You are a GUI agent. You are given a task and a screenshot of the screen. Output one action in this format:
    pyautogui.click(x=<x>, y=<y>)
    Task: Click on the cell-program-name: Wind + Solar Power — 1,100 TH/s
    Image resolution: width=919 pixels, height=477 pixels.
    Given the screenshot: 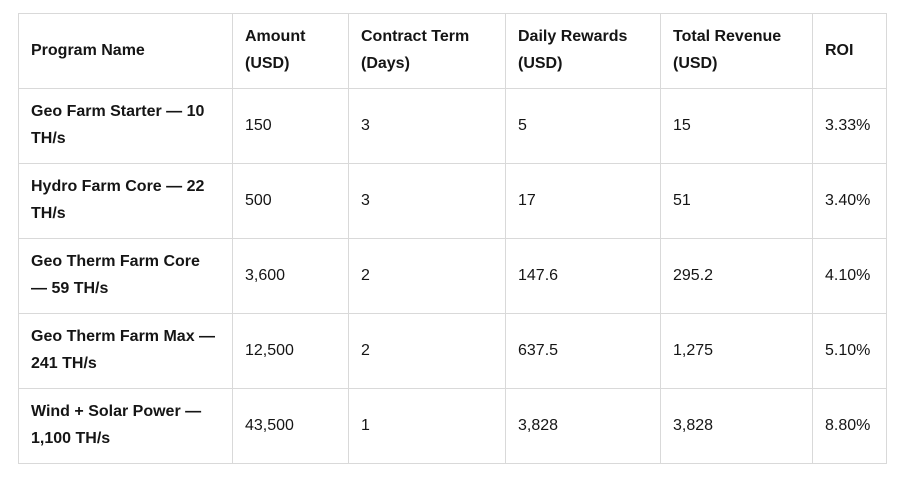 What is the action you would take?
    pyautogui.click(x=125, y=426)
    